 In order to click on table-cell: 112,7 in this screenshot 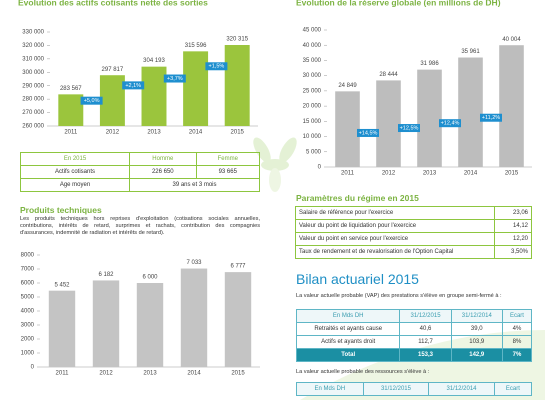, I will do `click(425, 342)`.